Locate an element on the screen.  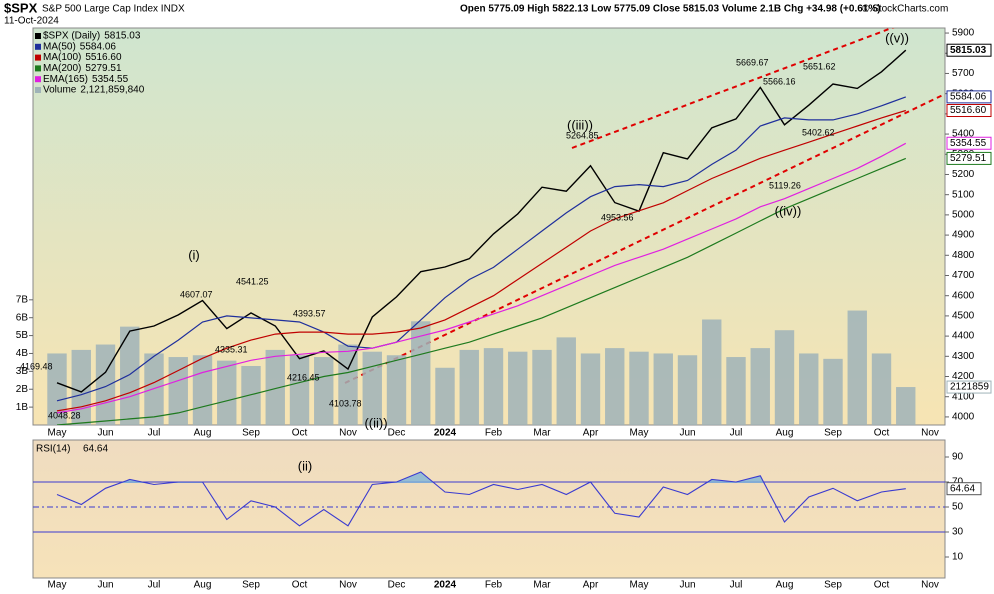
wave-label: (i) is located at coordinates (194, 254).